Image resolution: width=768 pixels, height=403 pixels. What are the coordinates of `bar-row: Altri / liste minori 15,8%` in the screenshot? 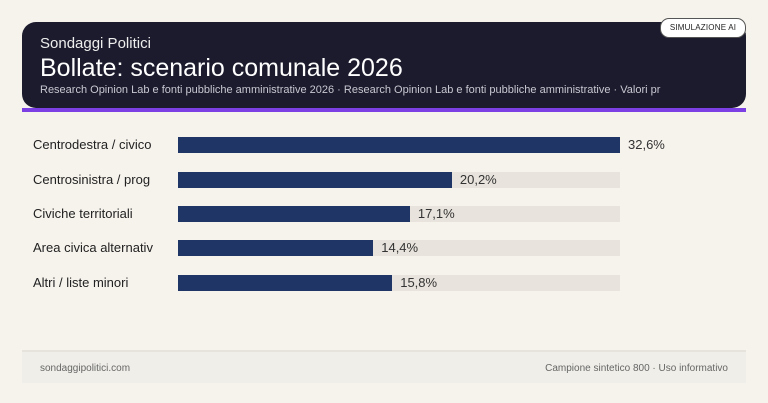 It's located at (384, 283).